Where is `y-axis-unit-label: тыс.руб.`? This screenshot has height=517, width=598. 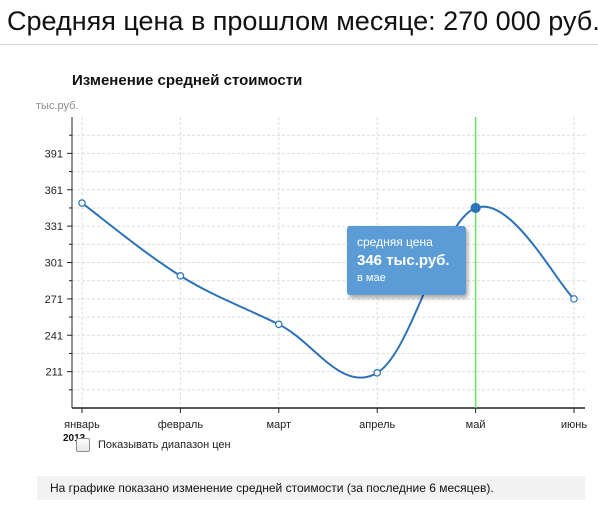
y-axis-unit-label: тыс.руб. is located at coordinates (57, 106).